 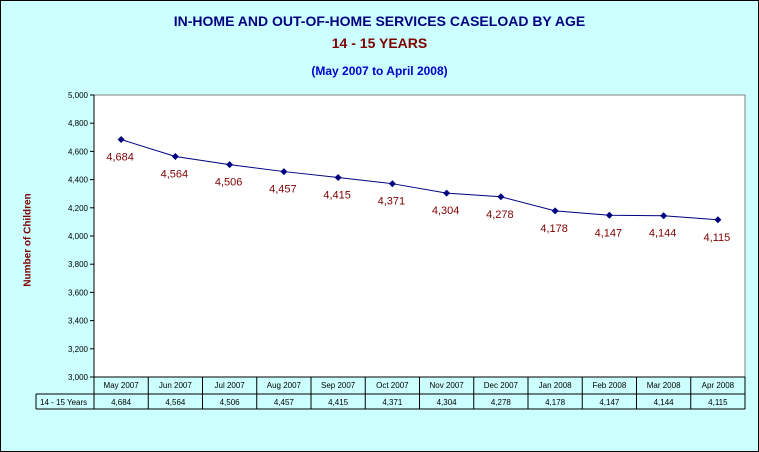 What do you see at coordinates (338, 402) in the screenshot?
I see `table-value: 4,415` at bounding box center [338, 402].